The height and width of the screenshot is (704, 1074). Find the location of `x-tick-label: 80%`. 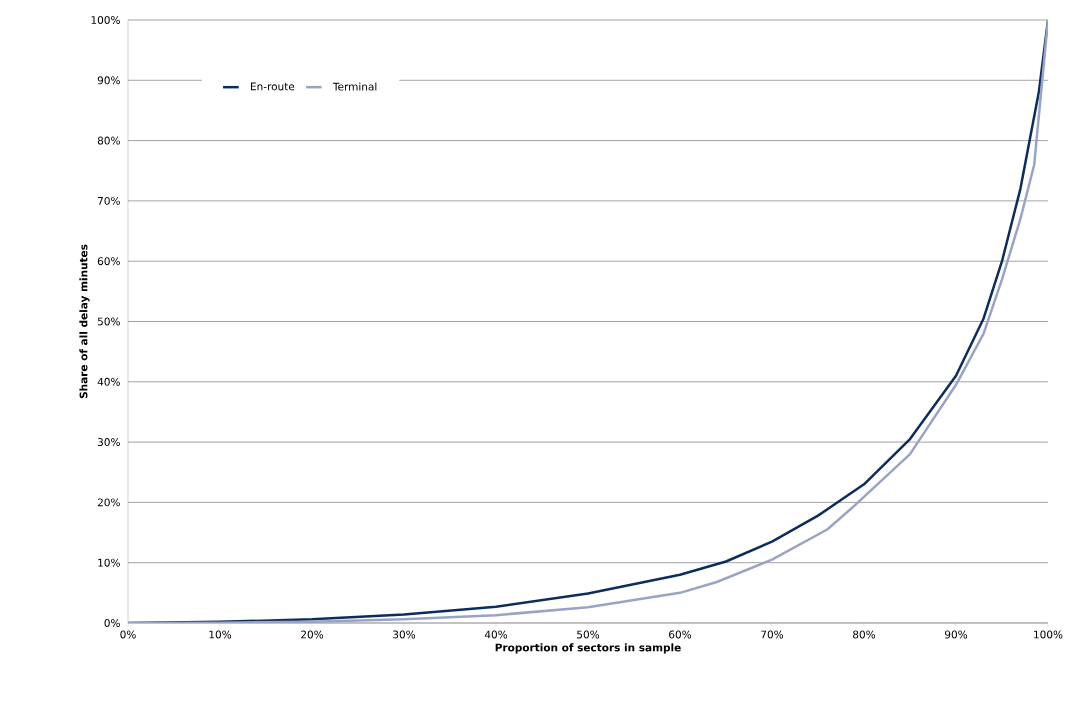

x-tick-label: 80% is located at coordinates (864, 634).